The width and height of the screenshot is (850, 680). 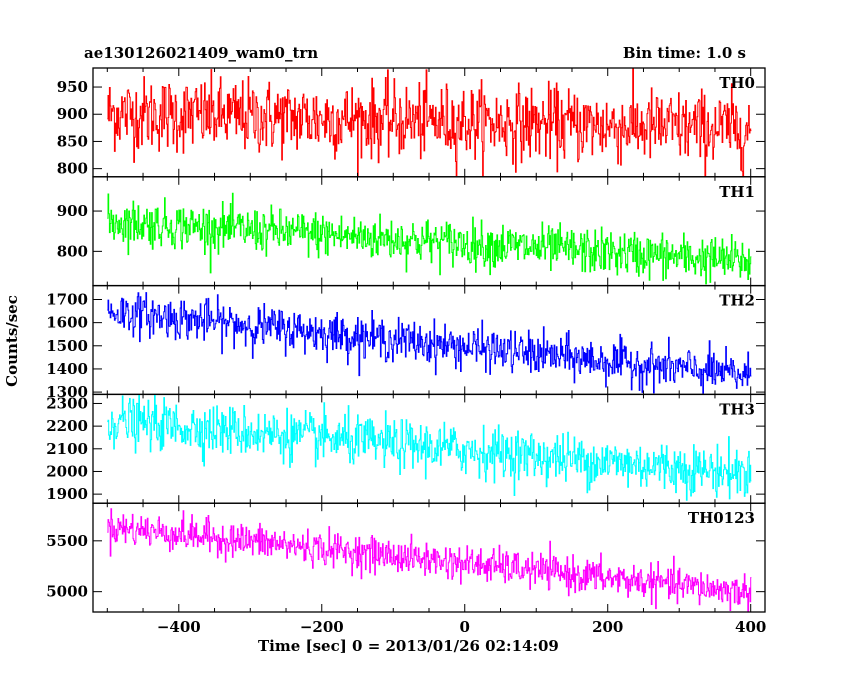 What do you see at coordinates (201, 53) in the screenshot?
I see `chart-title: ae130126021409_wam0_trn` at bounding box center [201, 53].